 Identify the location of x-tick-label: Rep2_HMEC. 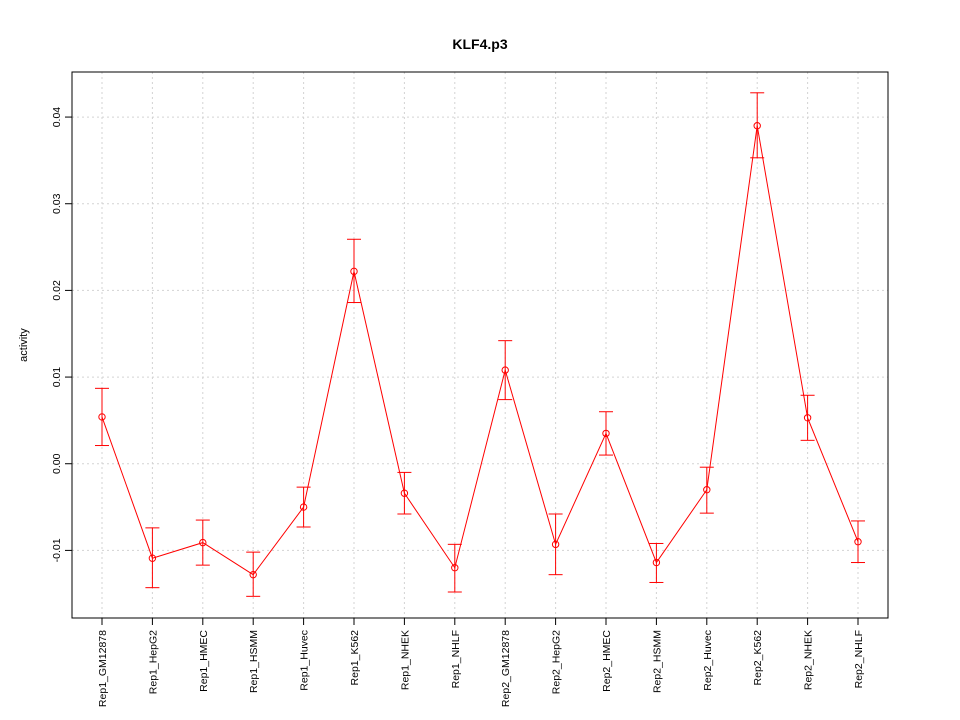
(607, 661).